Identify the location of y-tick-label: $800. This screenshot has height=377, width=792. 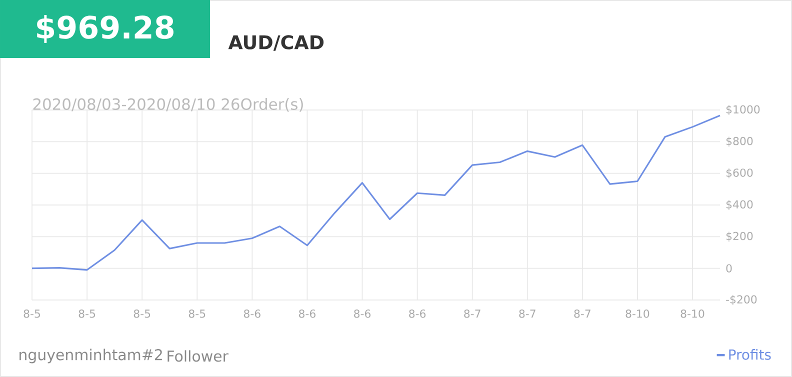
(739, 141).